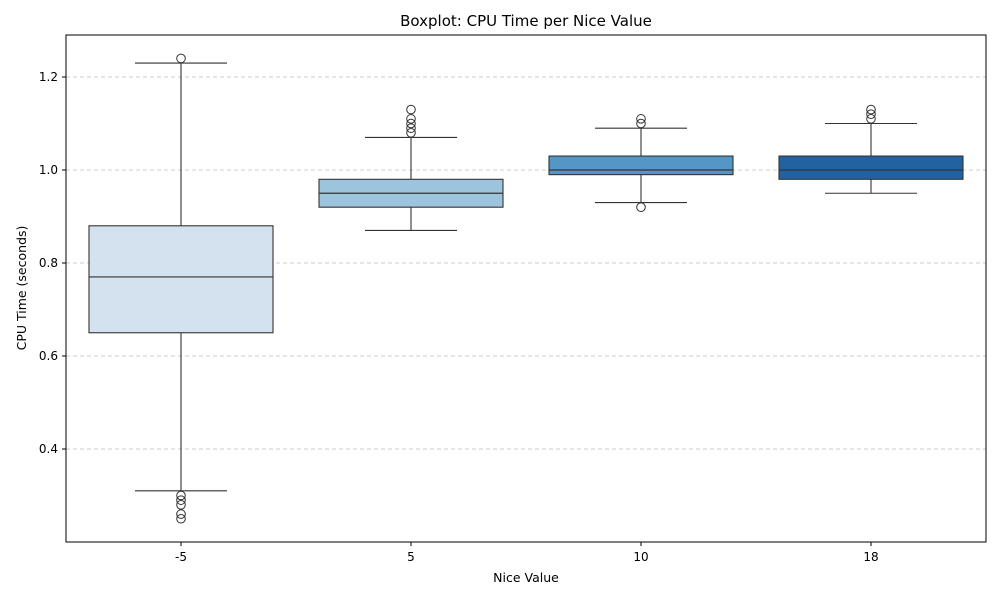 The height and width of the screenshot is (600, 1000). I want to click on y-axis: 0.4 0.6 0.8 1.0 1.2, so click(52, 263).